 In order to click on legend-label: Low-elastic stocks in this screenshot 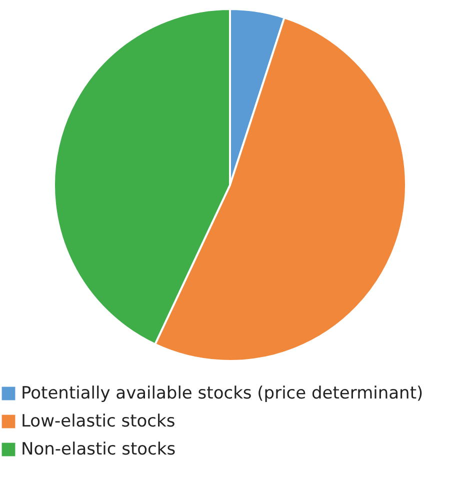, I will do `click(98, 422)`.